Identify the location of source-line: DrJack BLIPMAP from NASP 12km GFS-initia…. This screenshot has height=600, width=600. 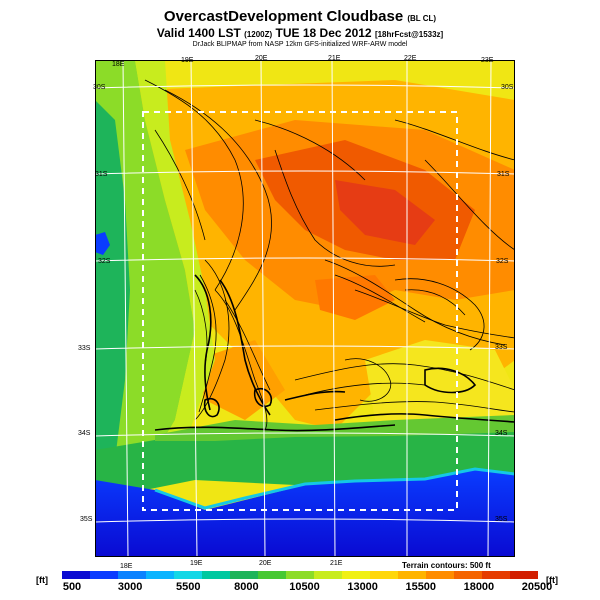
(300, 44).